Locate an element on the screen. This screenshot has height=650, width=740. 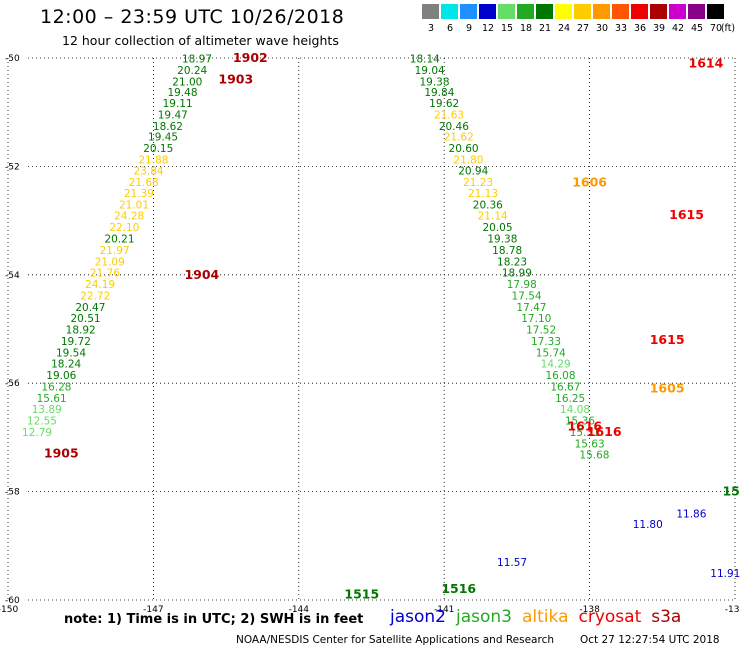
lon-tick-label: -141 is located at coordinates (444, 610).